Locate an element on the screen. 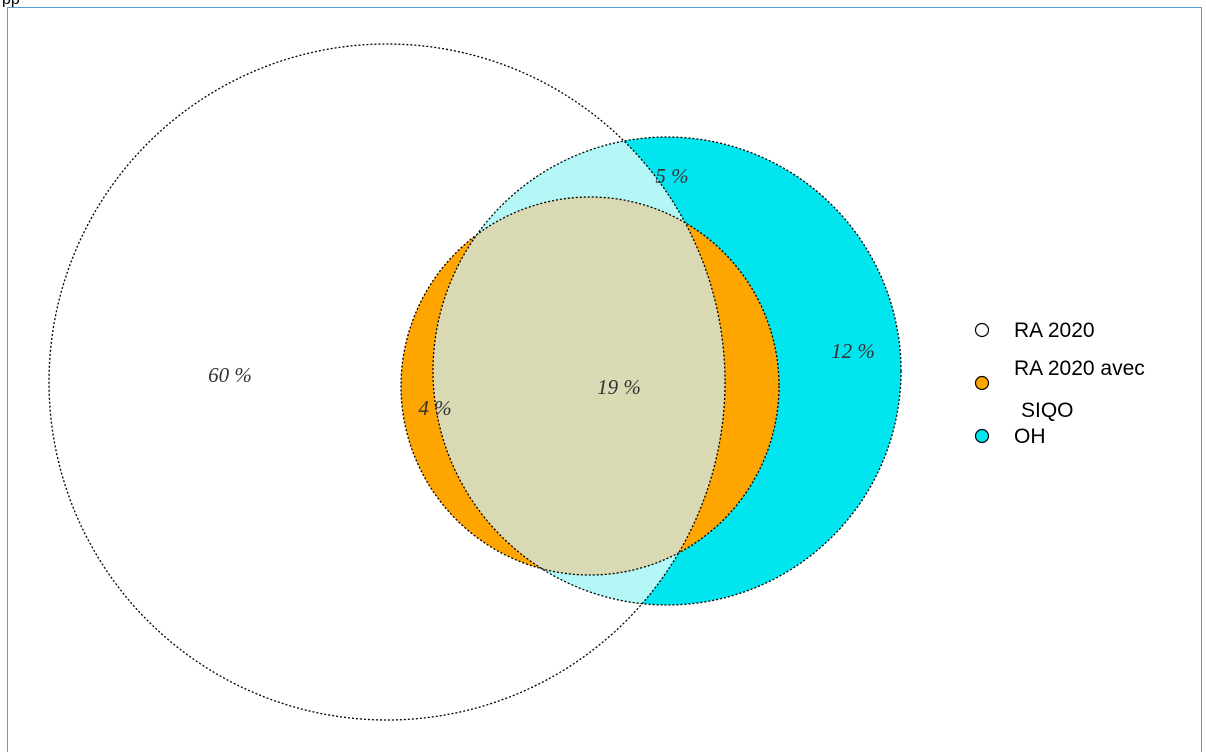  label-ra-only: 60 % is located at coordinates (230, 375).